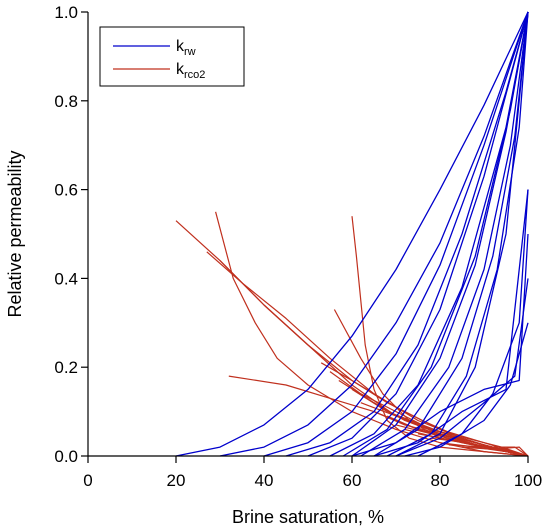 The height and width of the screenshot is (530, 550). I want to click on y-tick-label: 0.0, so click(66, 456).